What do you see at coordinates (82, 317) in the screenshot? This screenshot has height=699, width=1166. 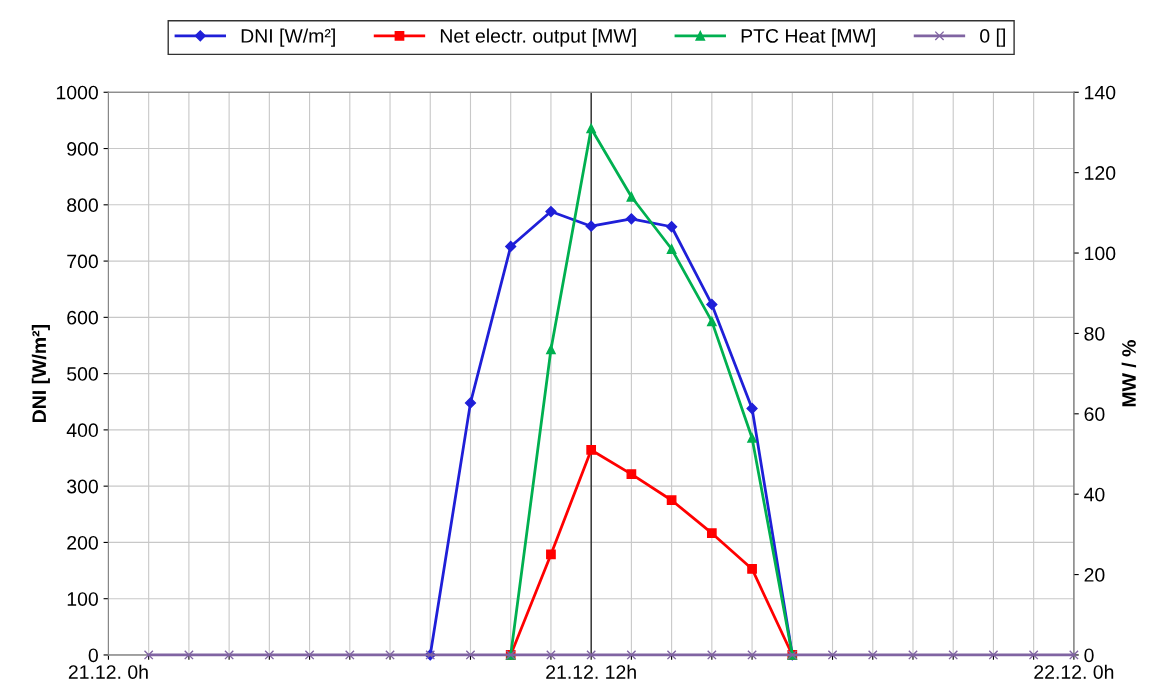 I see `y-tick-label: 600` at bounding box center [82, 317].